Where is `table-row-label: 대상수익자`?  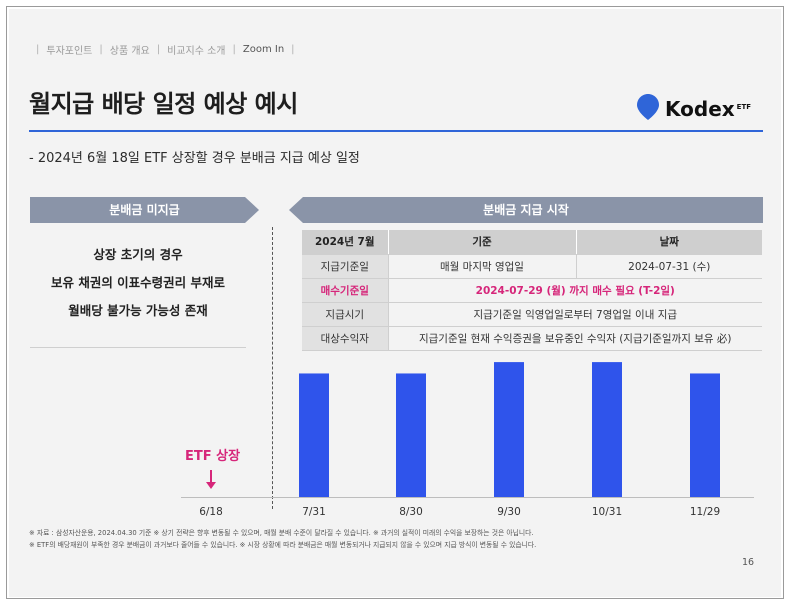 table-row-label: 대상수익자 is located at coordinates (345, 338).